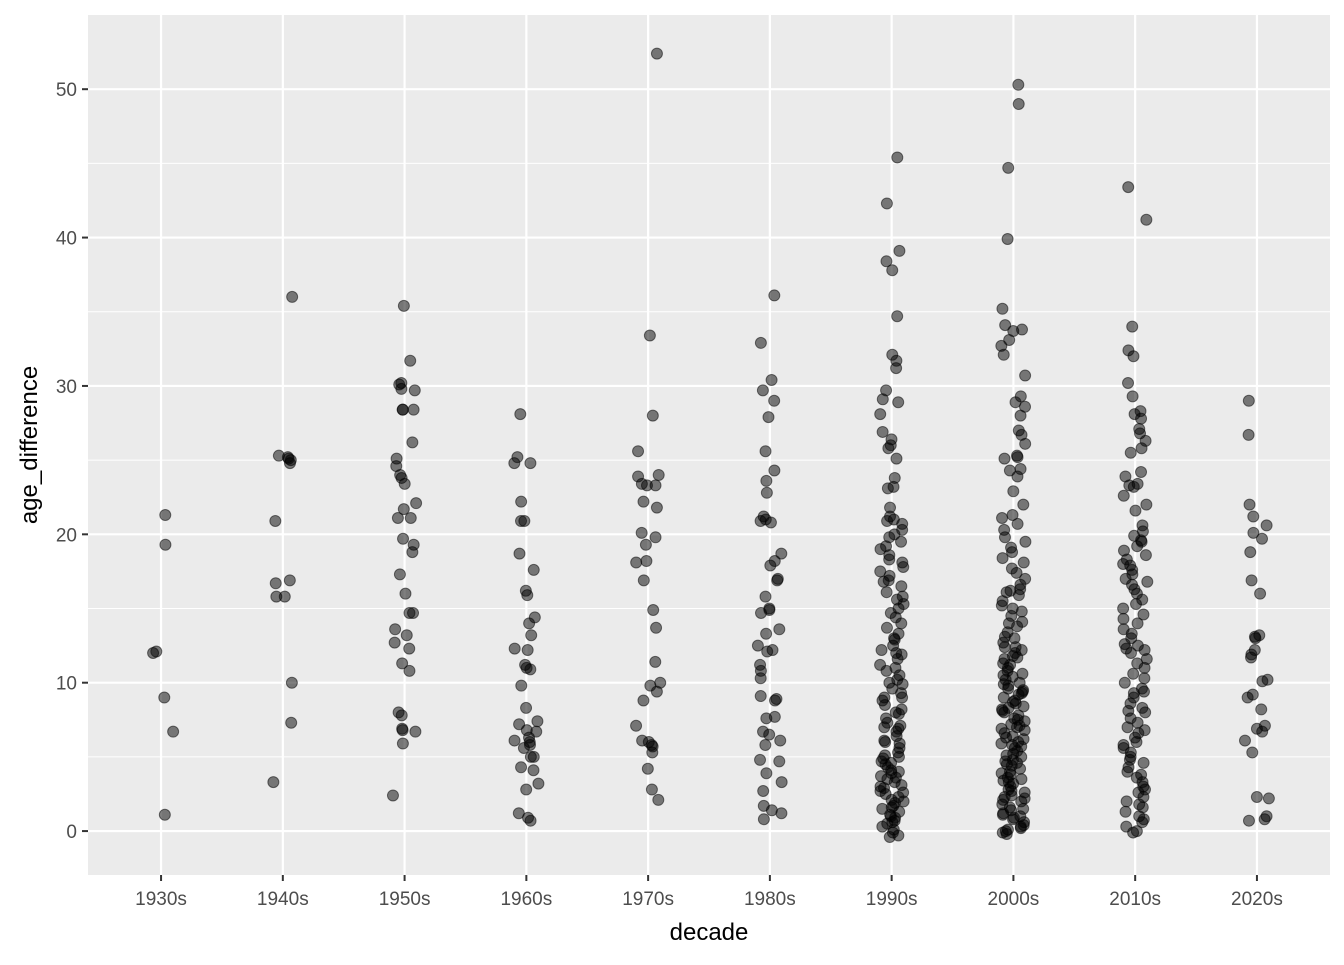 The image size is (1344, 965). Describe the element at coordinates (66, 239) in the screenshot. I see `y-tick-label: 40` at that location.